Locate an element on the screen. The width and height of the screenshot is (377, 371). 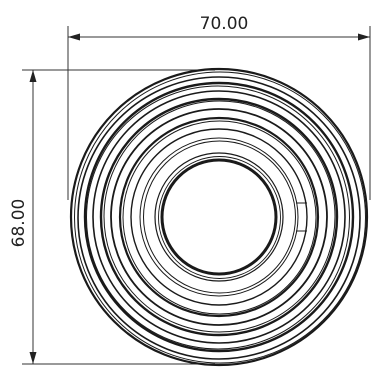
height-arrowhead-bottom is located at coordinates (33, 358).